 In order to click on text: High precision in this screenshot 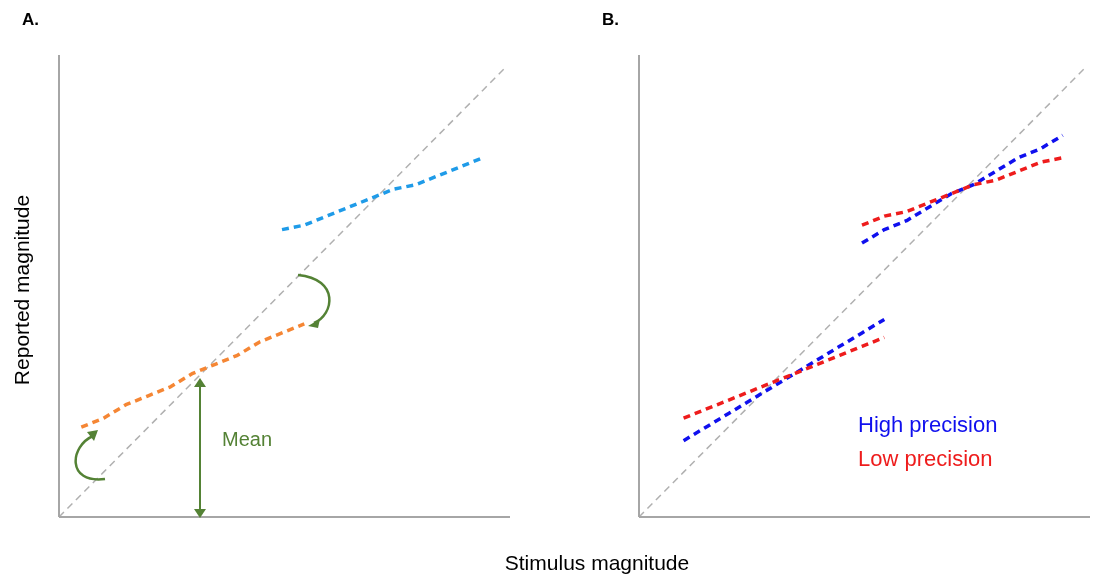, I will do `click(928, 425)`.